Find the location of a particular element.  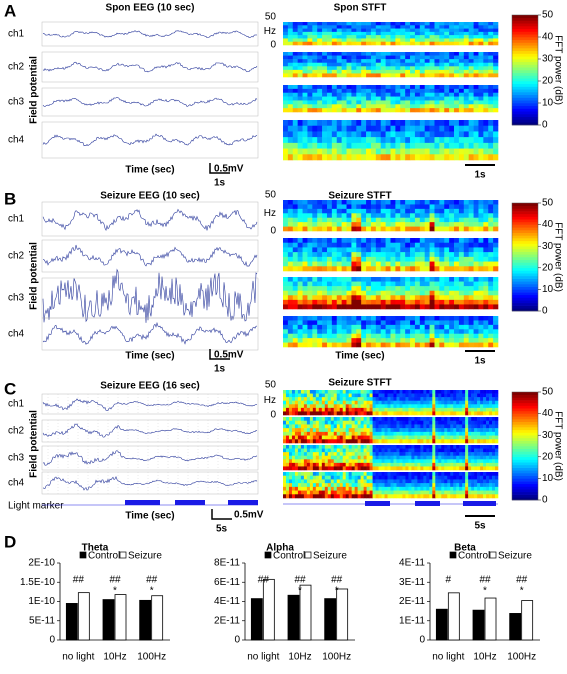

y-tick-label: 1E-10 is located at coordinates (41, 601).